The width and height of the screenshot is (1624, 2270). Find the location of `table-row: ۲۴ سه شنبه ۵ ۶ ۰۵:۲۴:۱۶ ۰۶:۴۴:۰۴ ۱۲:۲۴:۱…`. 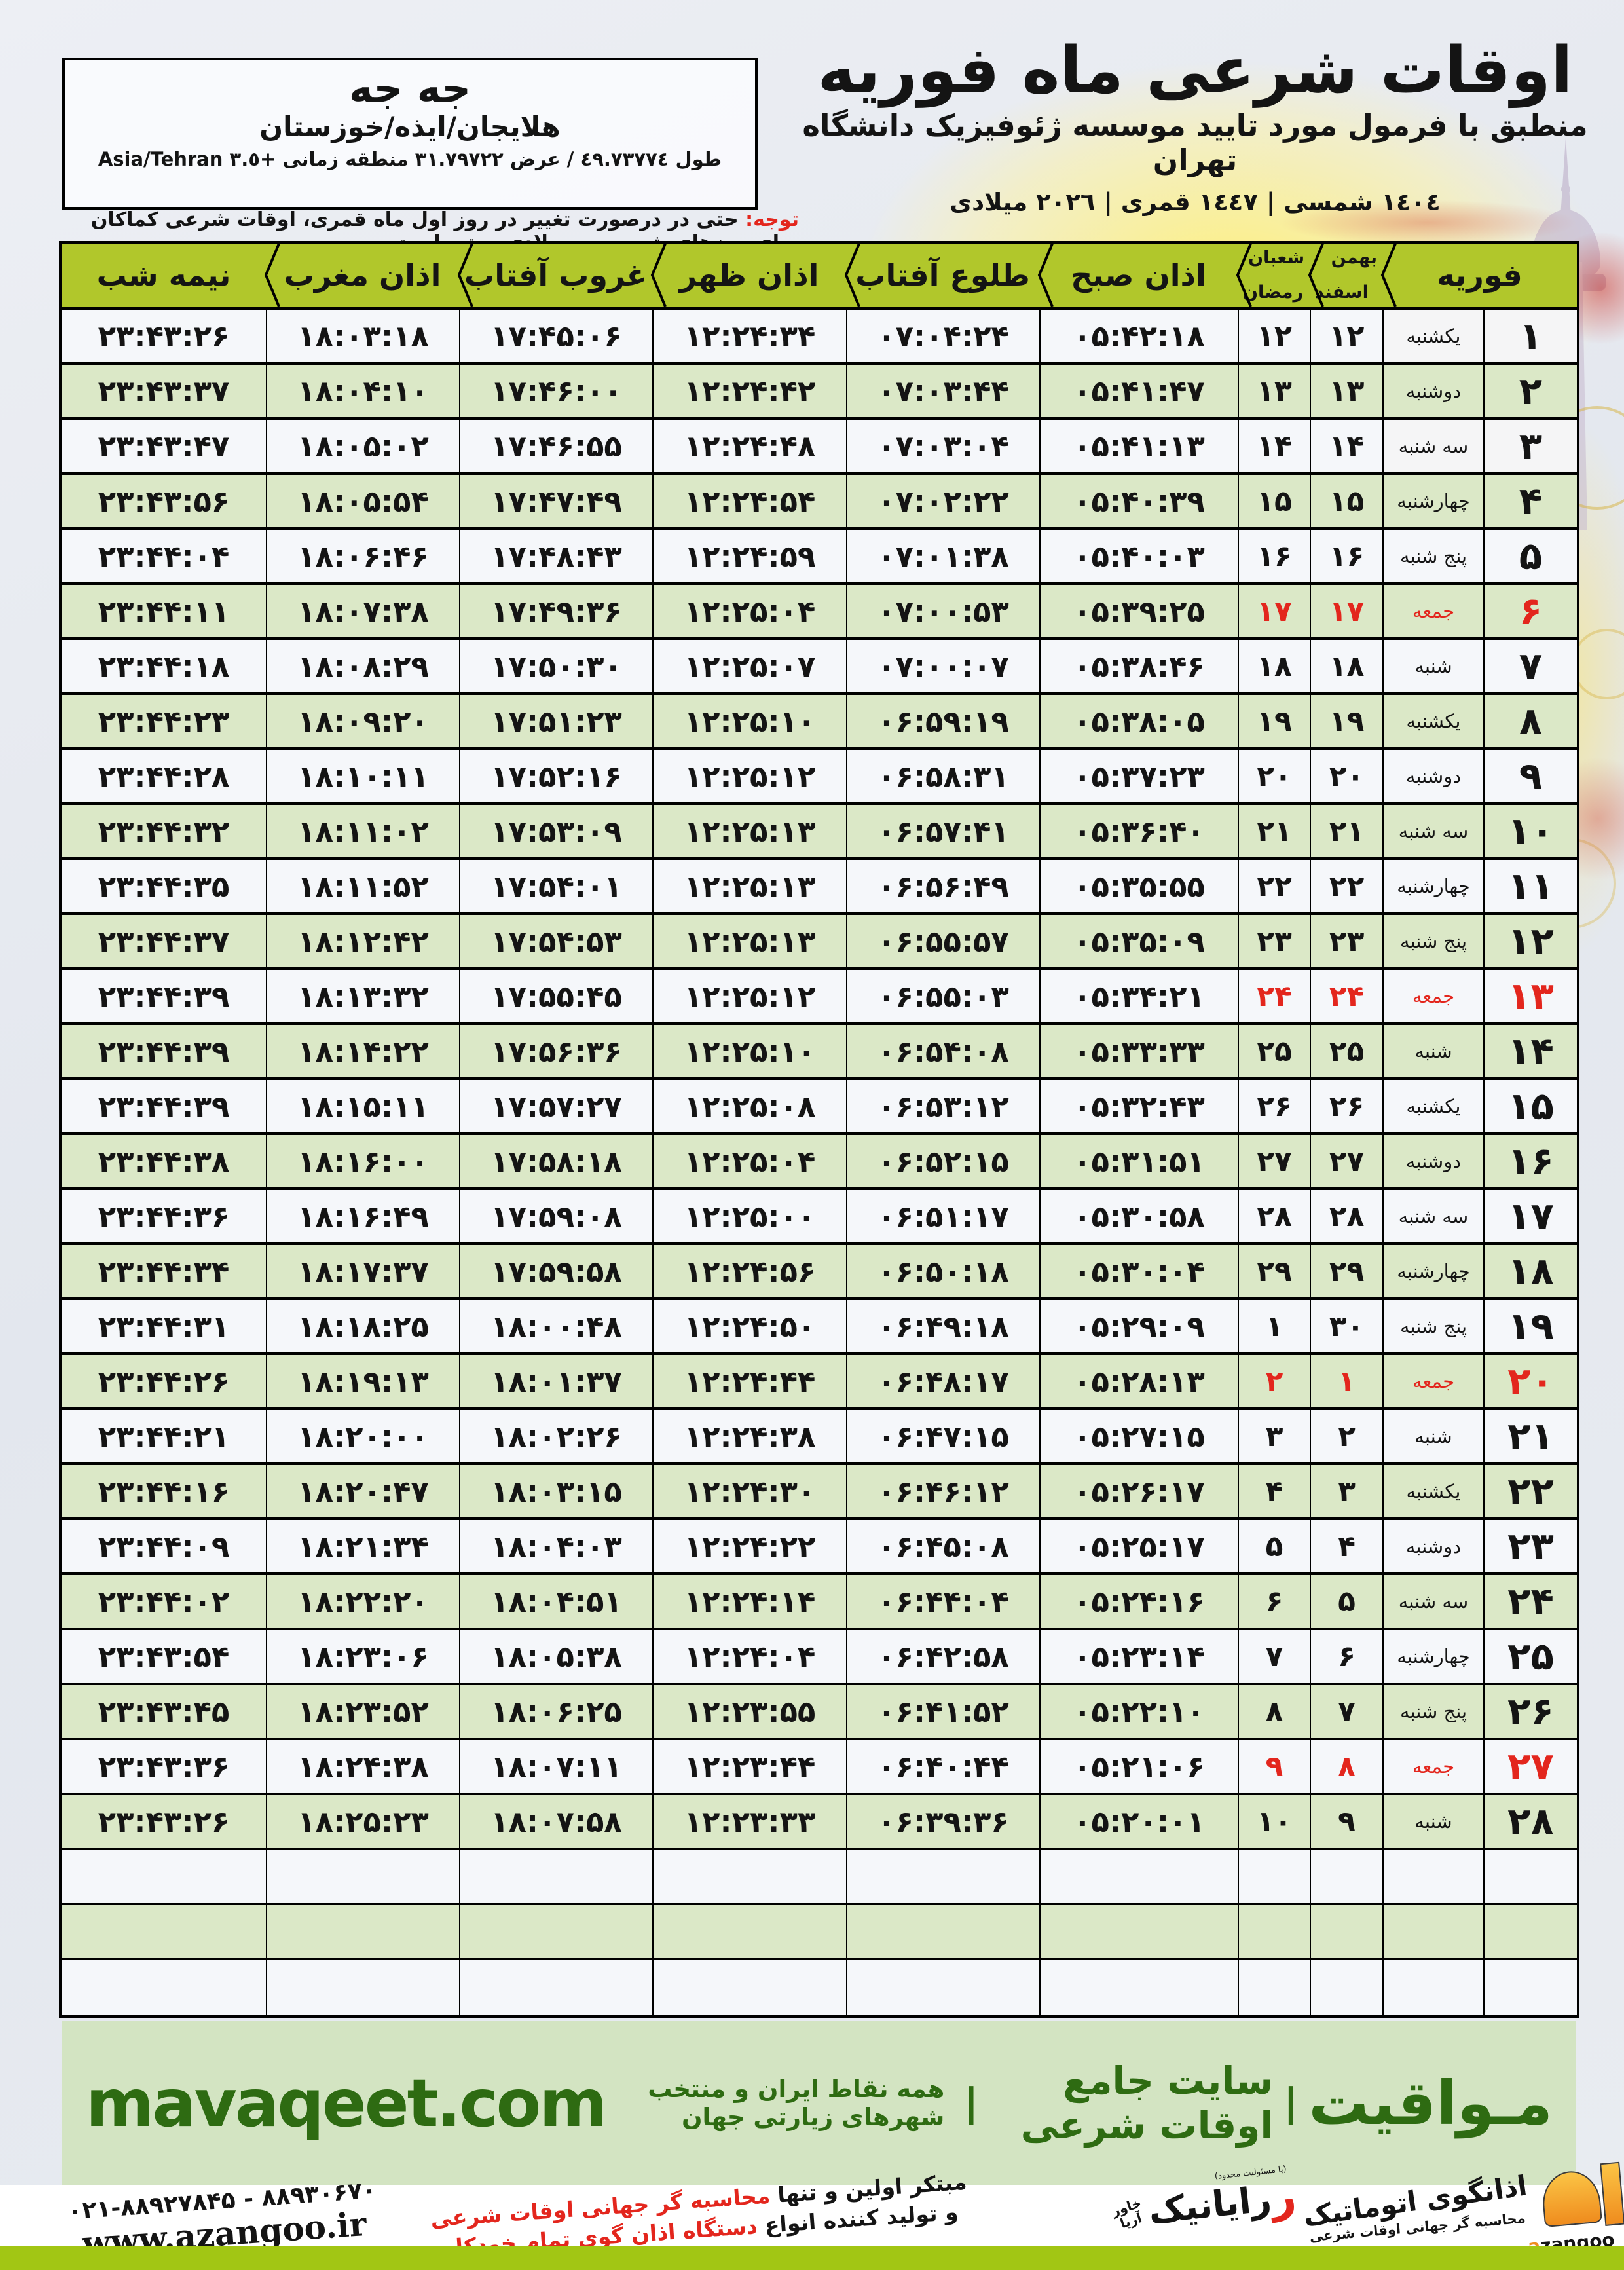

table-row: ۲۴ سه شنبه ۵ ۶ ۰۵:۲۴:۱۶ ۰۶:۴۴:۰۴ ۱۲:۲۴:۱… is located at coordinates (819, 1602).